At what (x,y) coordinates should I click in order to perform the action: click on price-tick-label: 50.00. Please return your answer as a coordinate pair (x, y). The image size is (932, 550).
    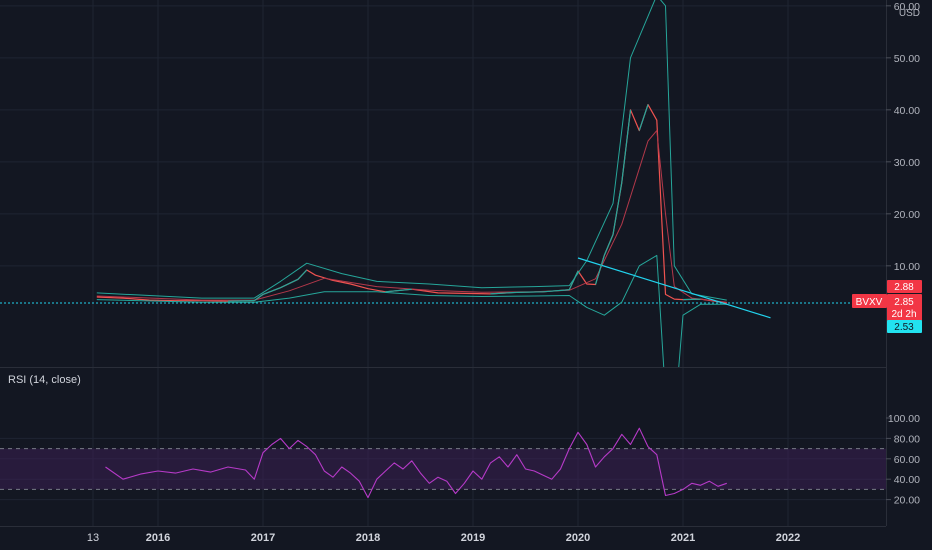
    Looking at the image, I should click on (907, 59).